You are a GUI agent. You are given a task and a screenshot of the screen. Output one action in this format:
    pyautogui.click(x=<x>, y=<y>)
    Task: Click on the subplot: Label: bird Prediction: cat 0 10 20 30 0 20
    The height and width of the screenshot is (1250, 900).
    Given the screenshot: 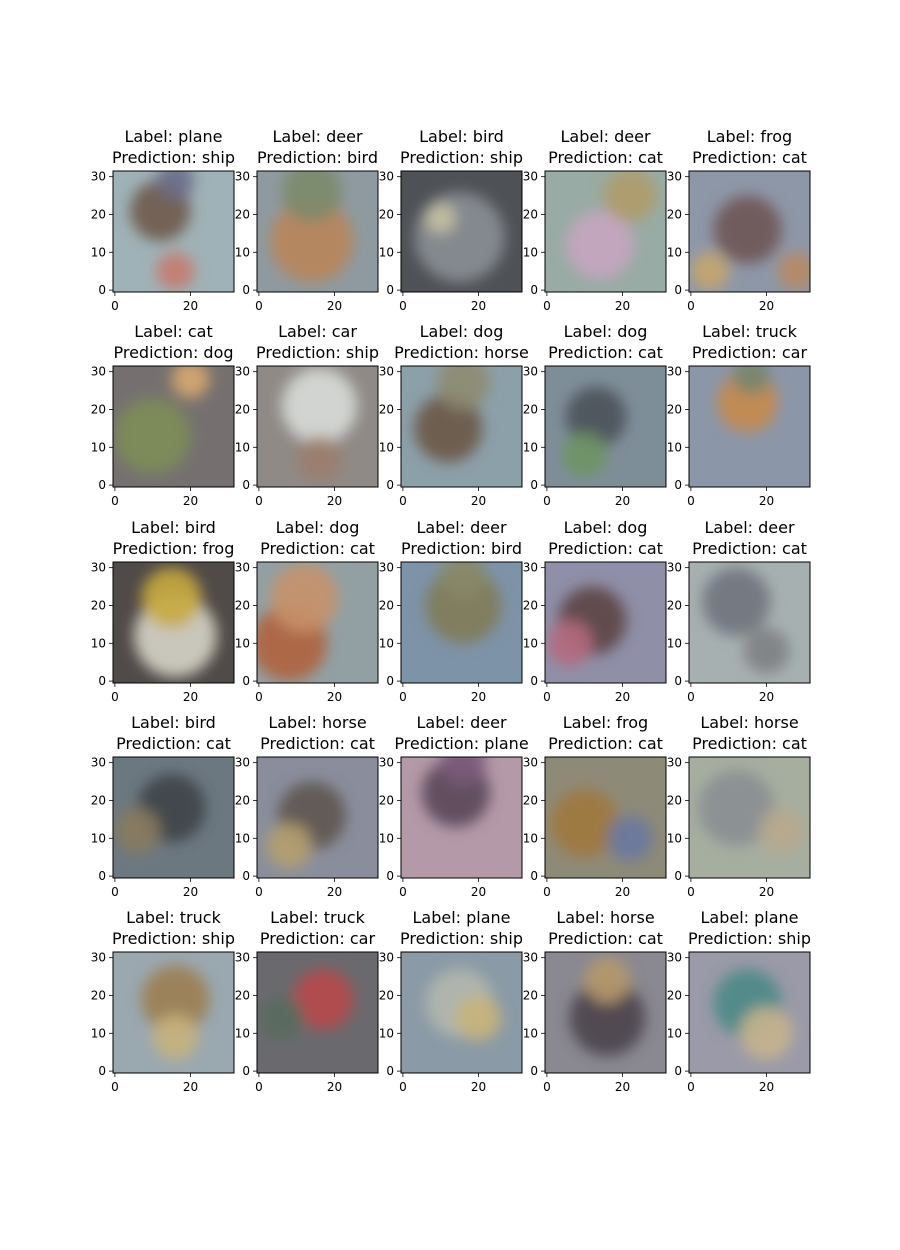 What is the action you would take?
    pyautogui.click(x=163, y=806)
    